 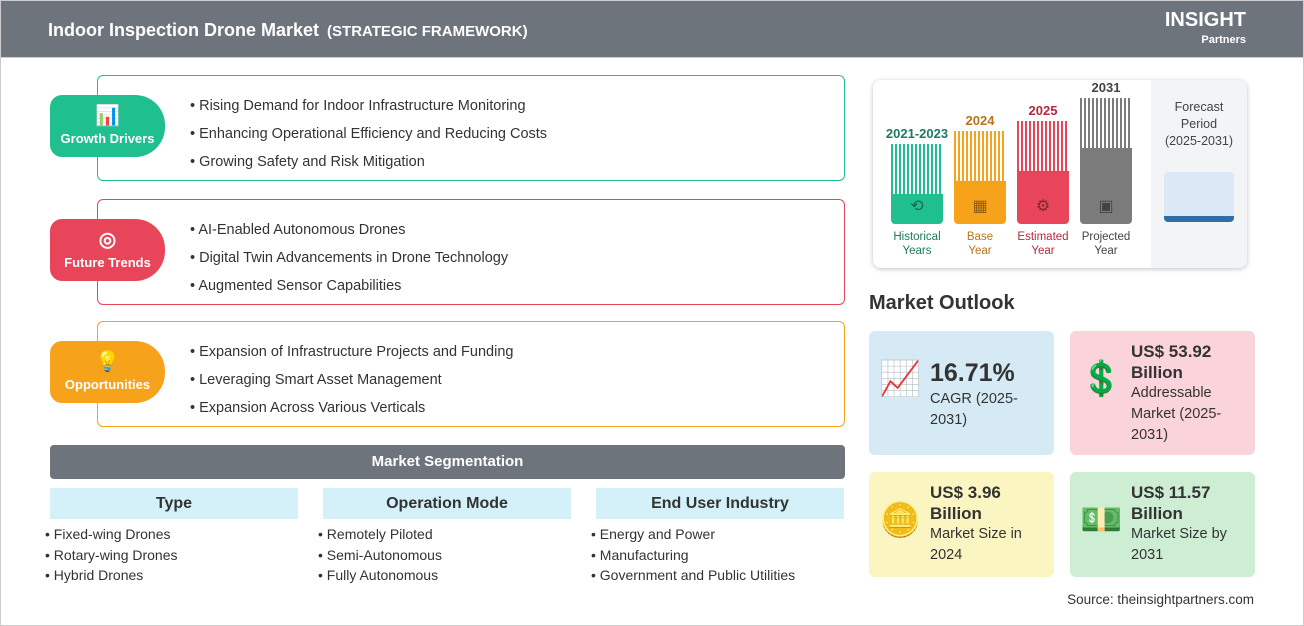 I want to click on timeline-icon: ▣, so click(x=1106, y=206).